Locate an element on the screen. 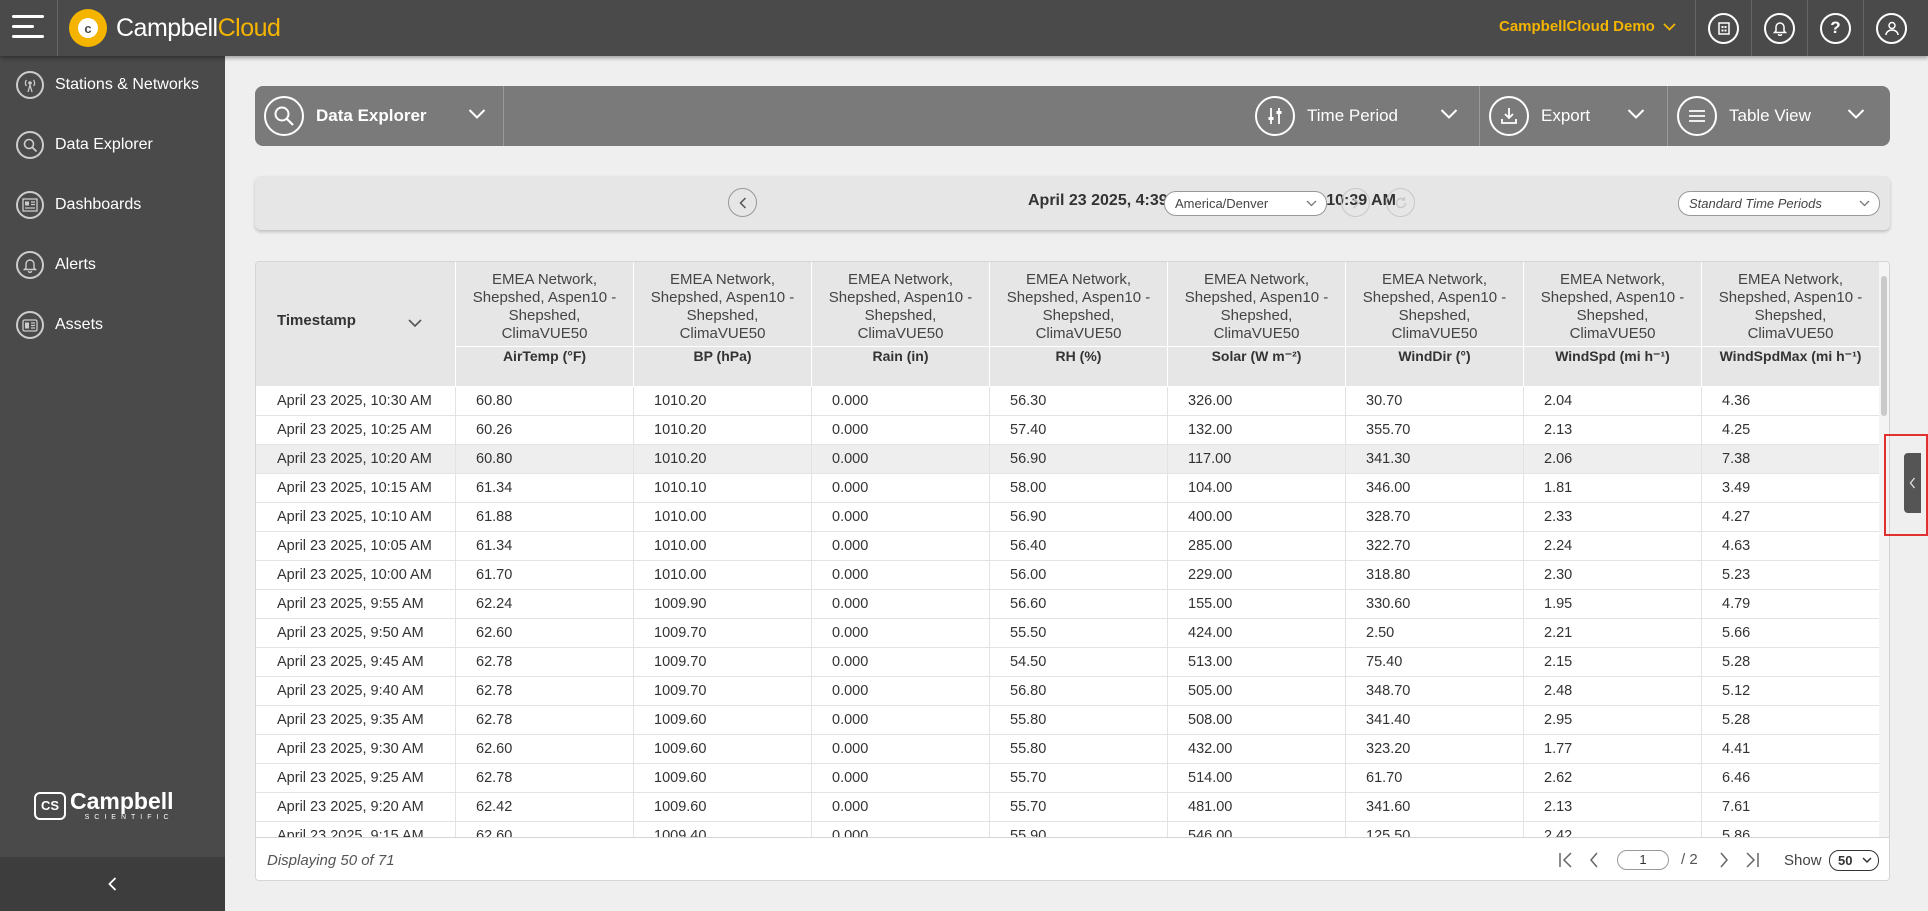 The width and height of the screenshot is (1928, 911). table-cell: 56.90 is located at coordinates (1079, 459).